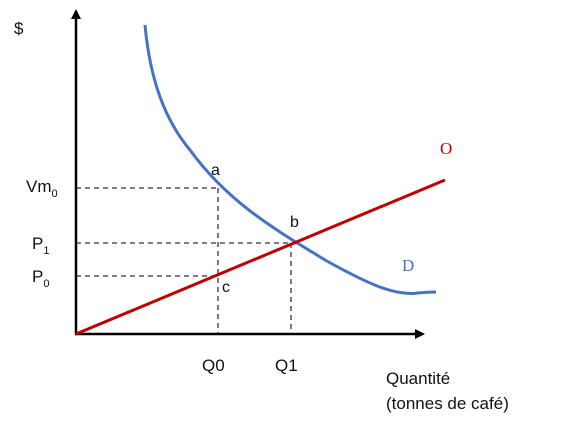  What do you see at coordinates (446, 148) in the screenshot?
I see `supply-curve-label: O` at bounding box center [446, 148].